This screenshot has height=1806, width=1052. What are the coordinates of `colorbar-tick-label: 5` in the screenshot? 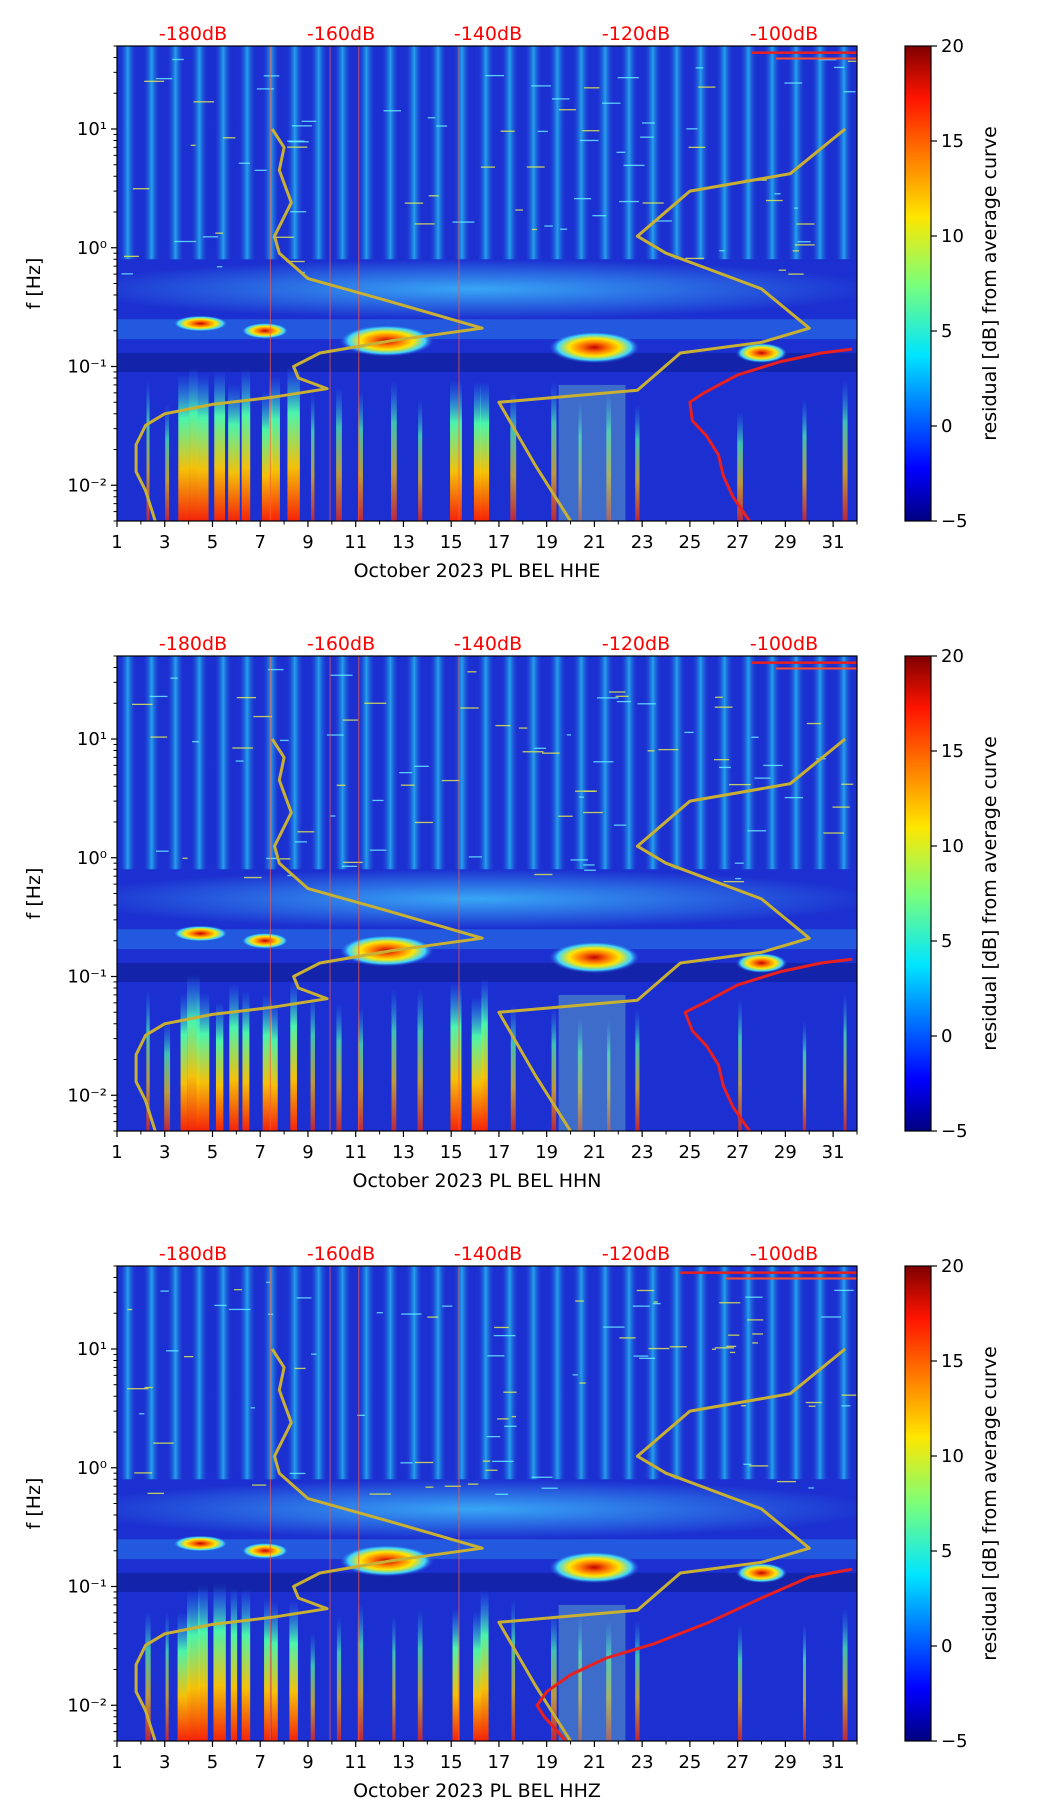 It's located at (946, 331).